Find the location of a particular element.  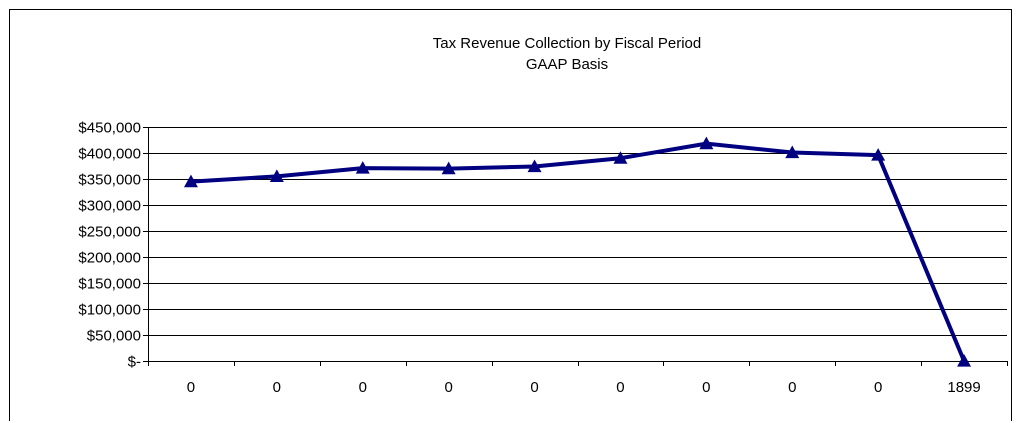

y-tick-label: $350,000 is located at coordinates (109, 180).